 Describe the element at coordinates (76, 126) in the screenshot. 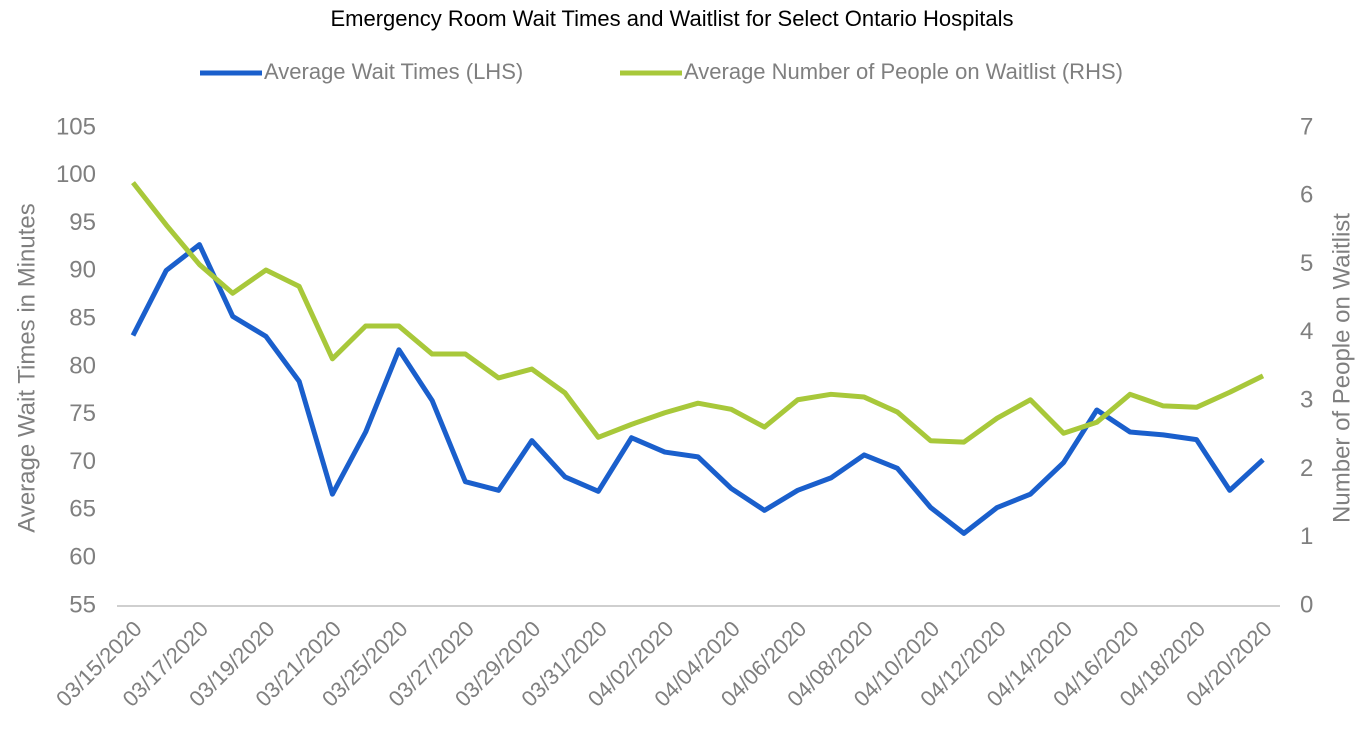

I see `y-tick-label: 105` at that location.